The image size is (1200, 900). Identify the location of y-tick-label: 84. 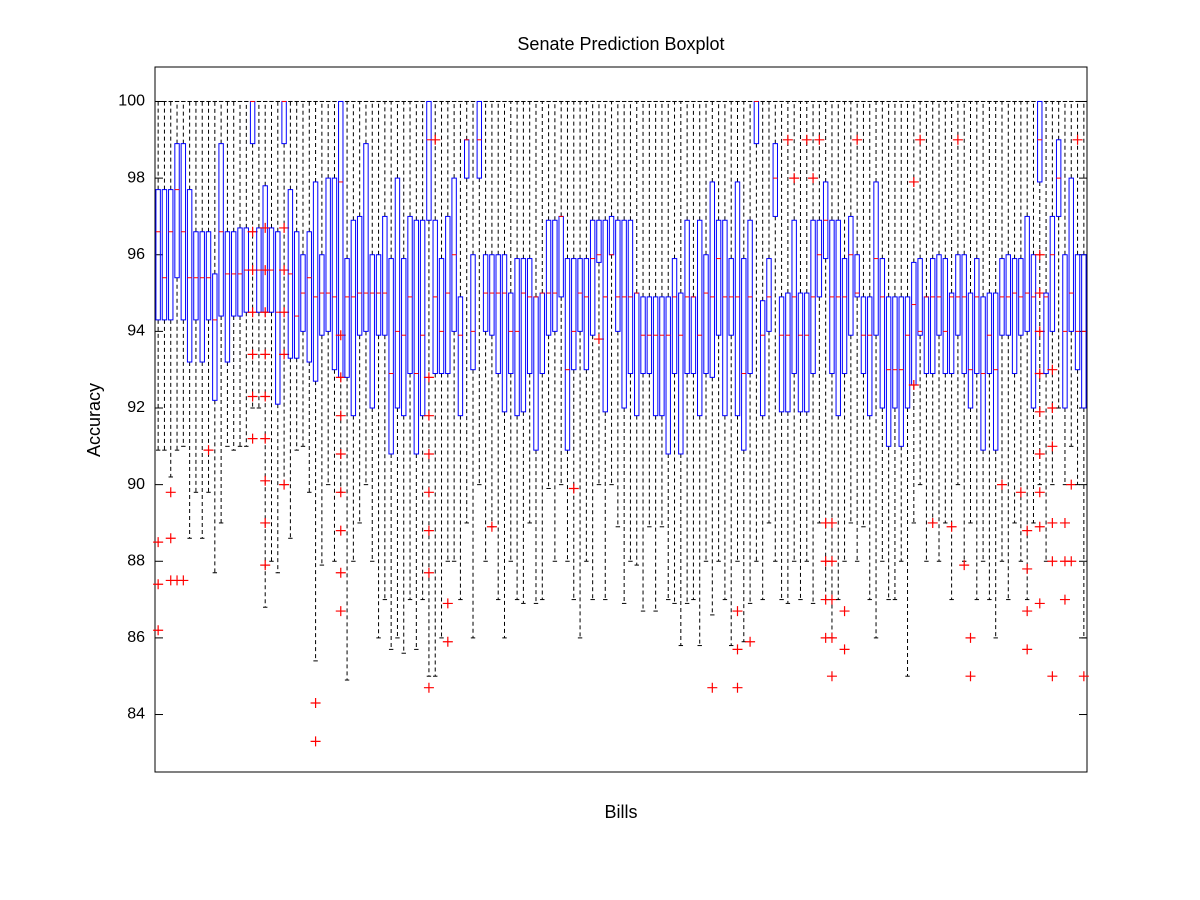
(136, 714).